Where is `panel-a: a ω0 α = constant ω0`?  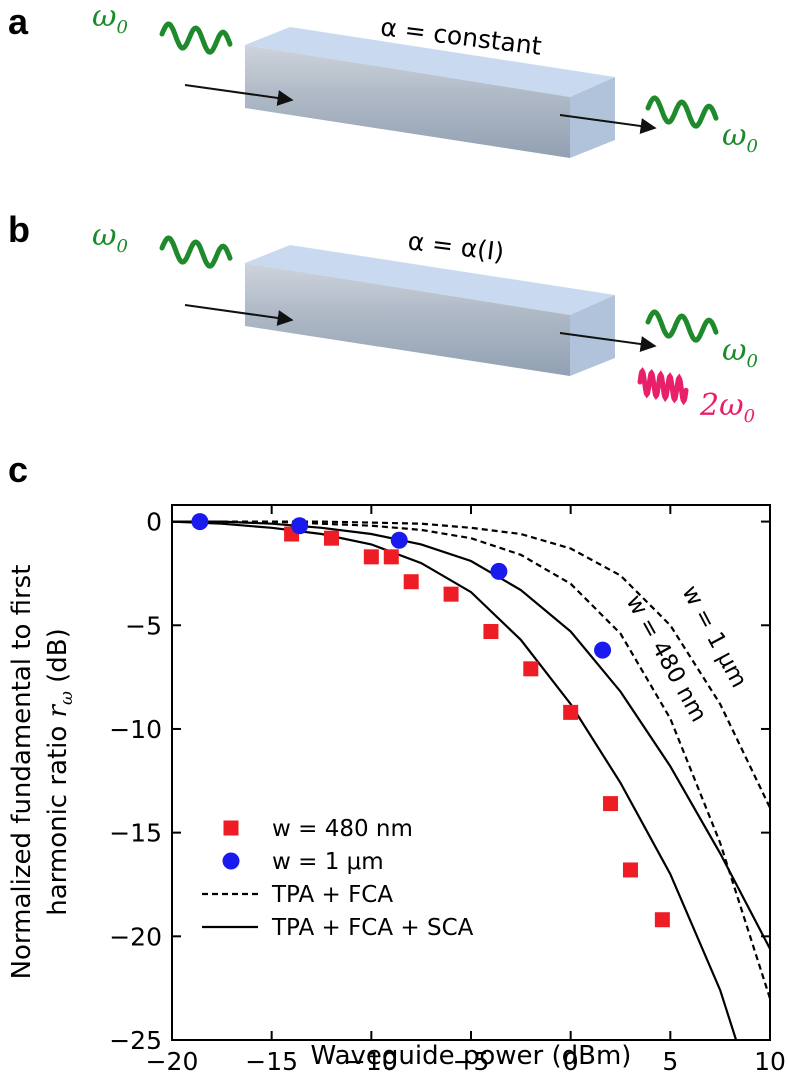 panel-a: a ω0 α = constant ω0 is located at coordinates (383, 79).